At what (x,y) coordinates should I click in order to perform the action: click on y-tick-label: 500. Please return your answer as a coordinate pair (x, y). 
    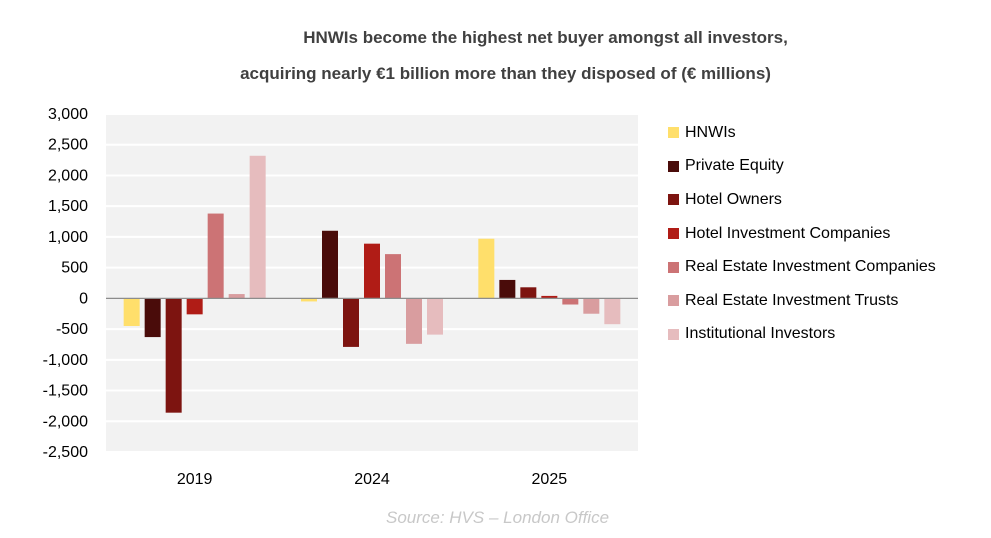
    Looking at the image, I should click on (74, 268).